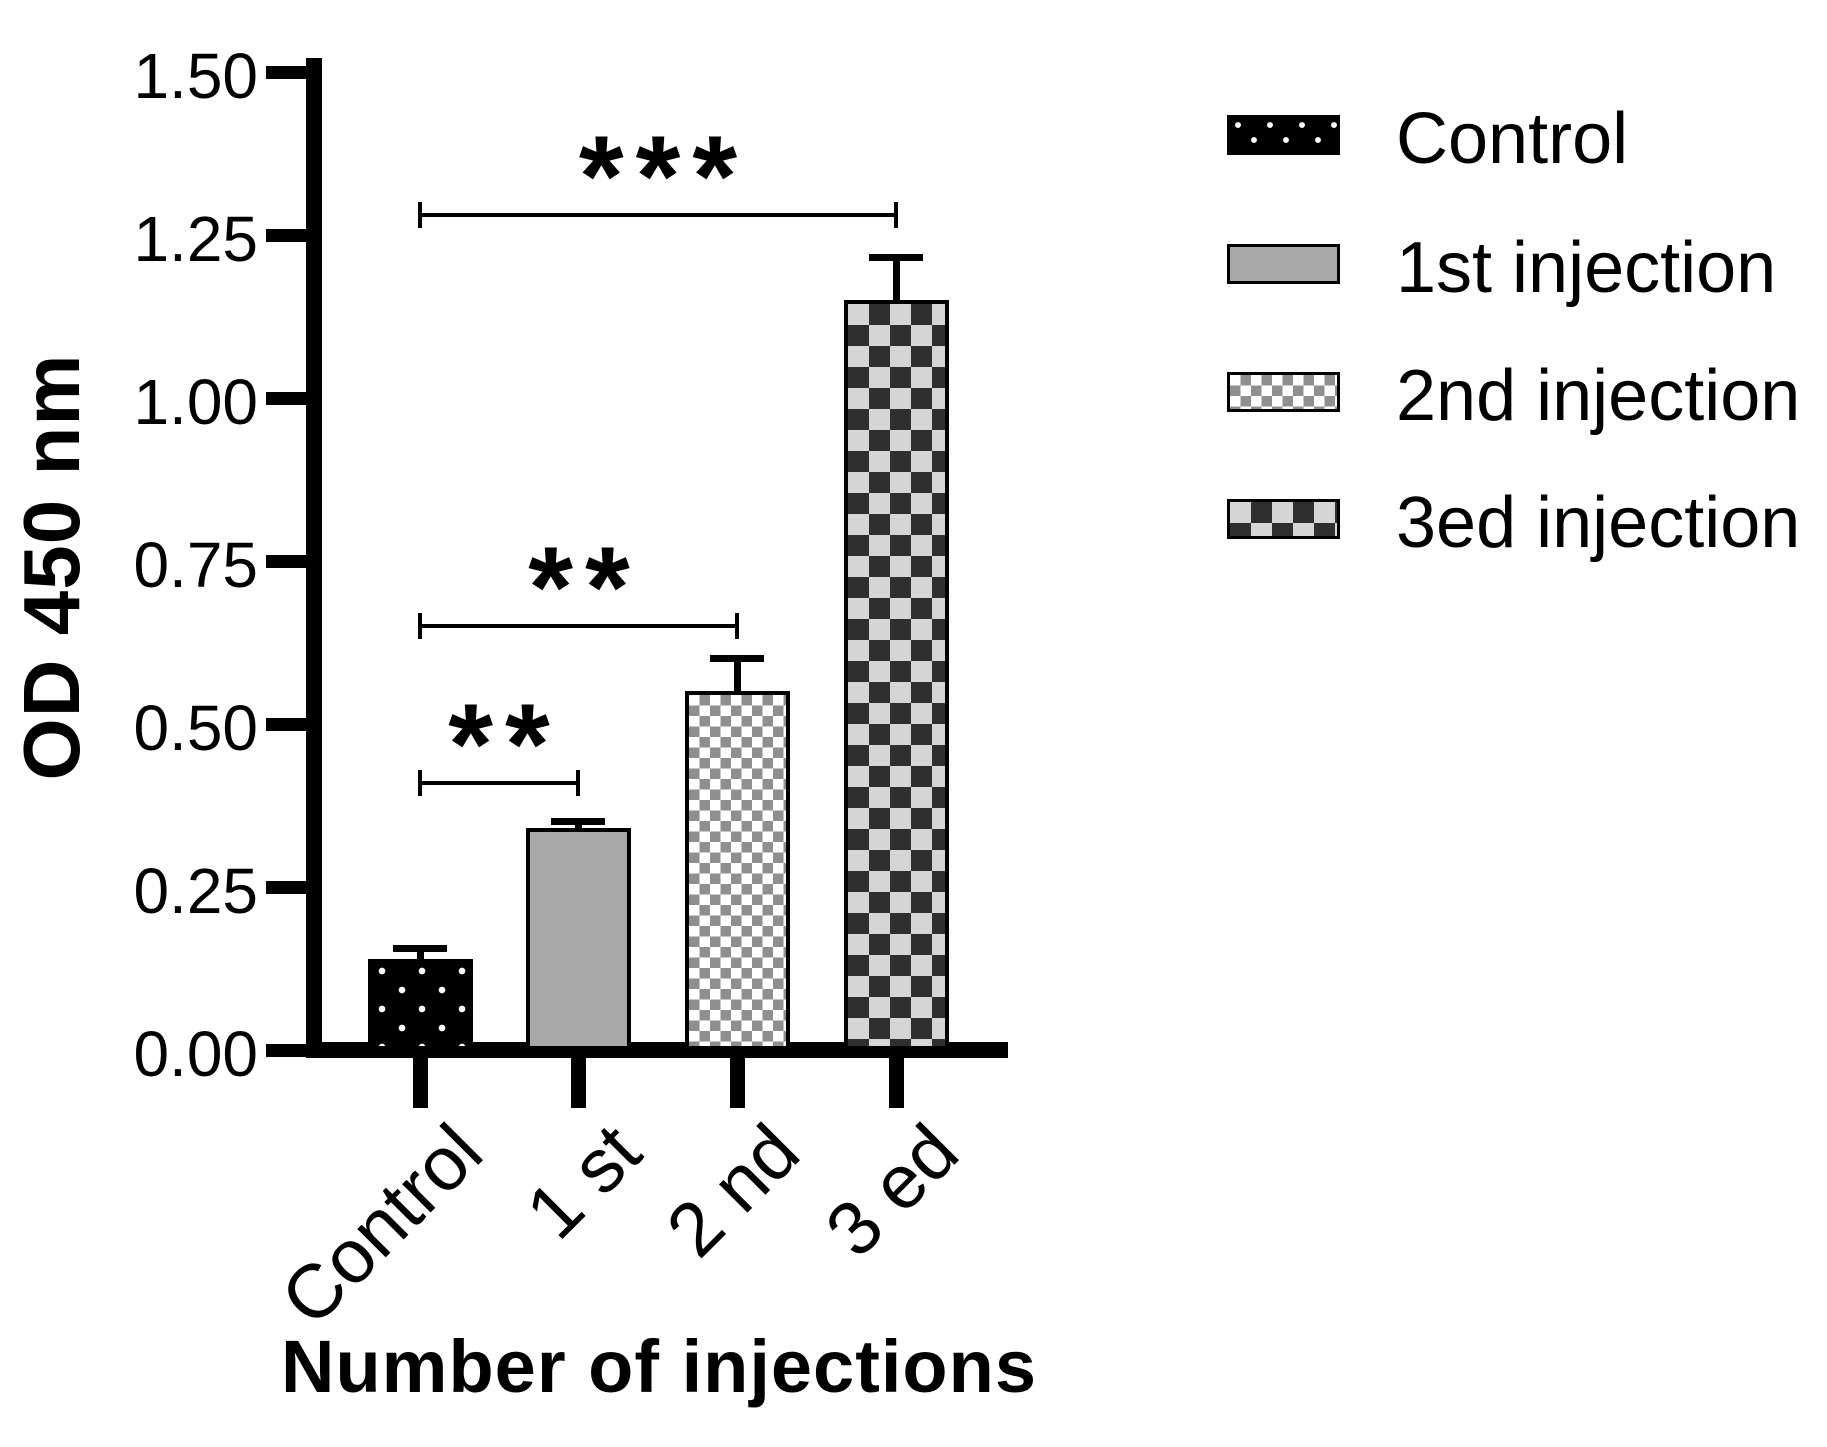 Image resolution: width=1827 pixels, height=1447 pixels. I want to click on bar-1-st, so click(578, 939).